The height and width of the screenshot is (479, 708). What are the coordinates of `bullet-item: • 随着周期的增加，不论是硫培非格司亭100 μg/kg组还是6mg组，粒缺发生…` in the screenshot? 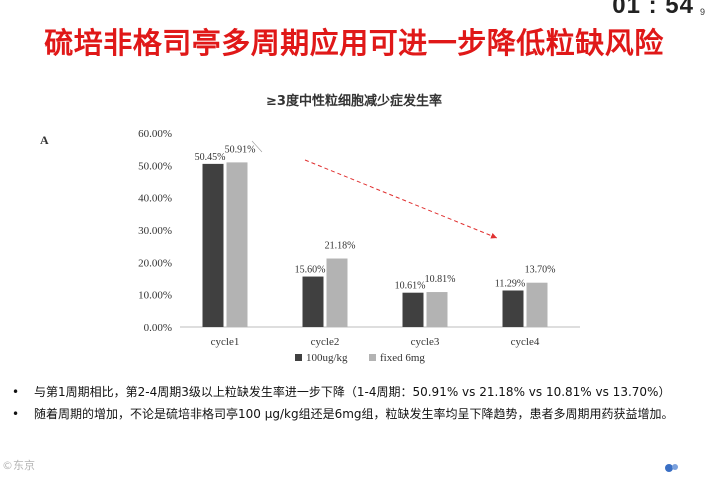 It's located at (353, 414).